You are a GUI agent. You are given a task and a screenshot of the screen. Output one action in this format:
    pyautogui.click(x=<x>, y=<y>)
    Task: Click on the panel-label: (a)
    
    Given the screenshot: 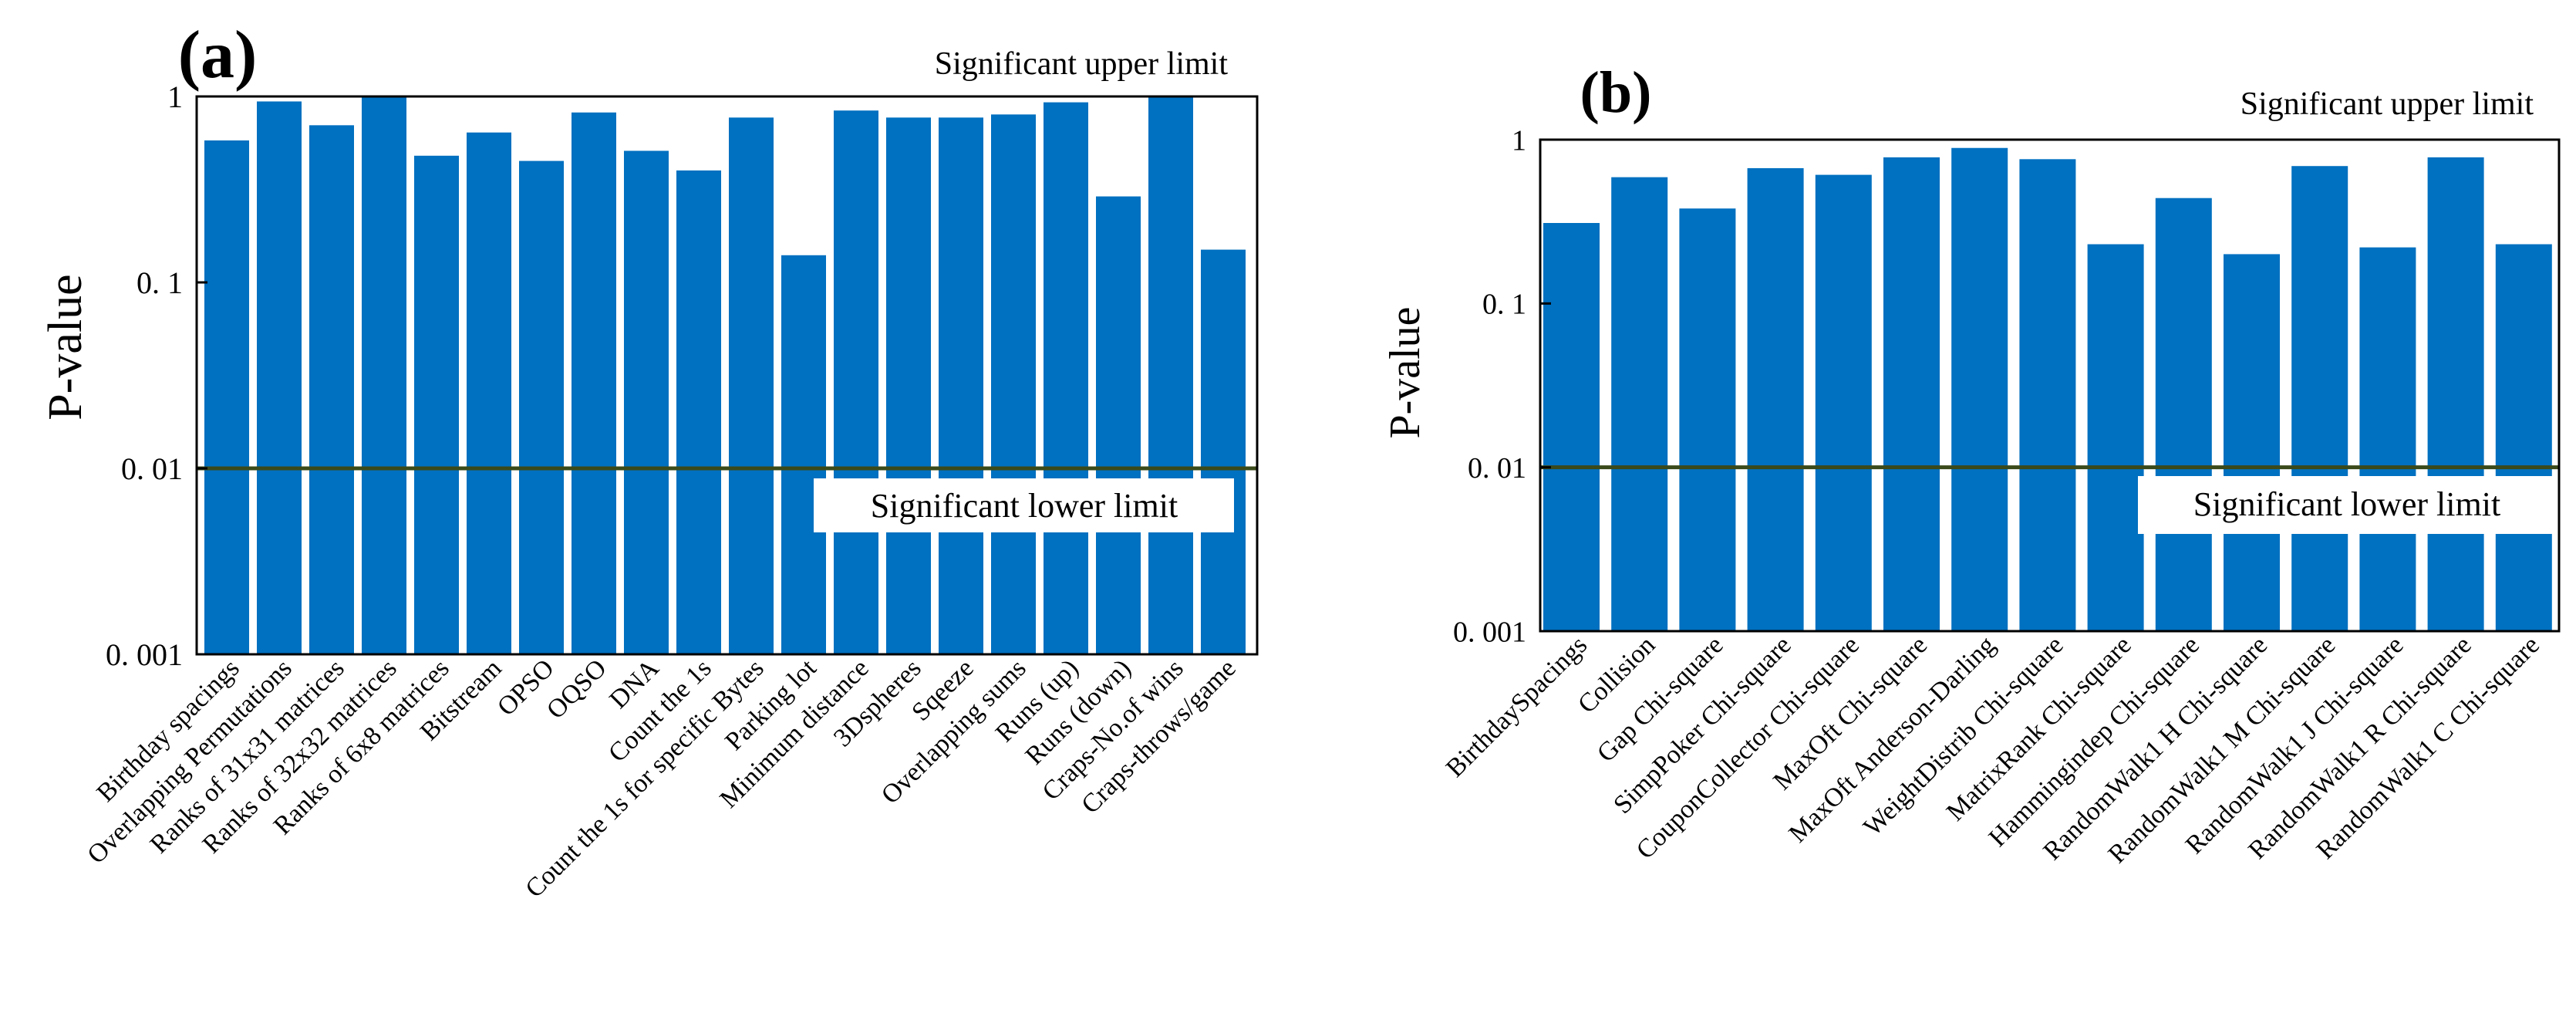 What is the action you would take?
    pyautogui.click(x=218, y=55)
    